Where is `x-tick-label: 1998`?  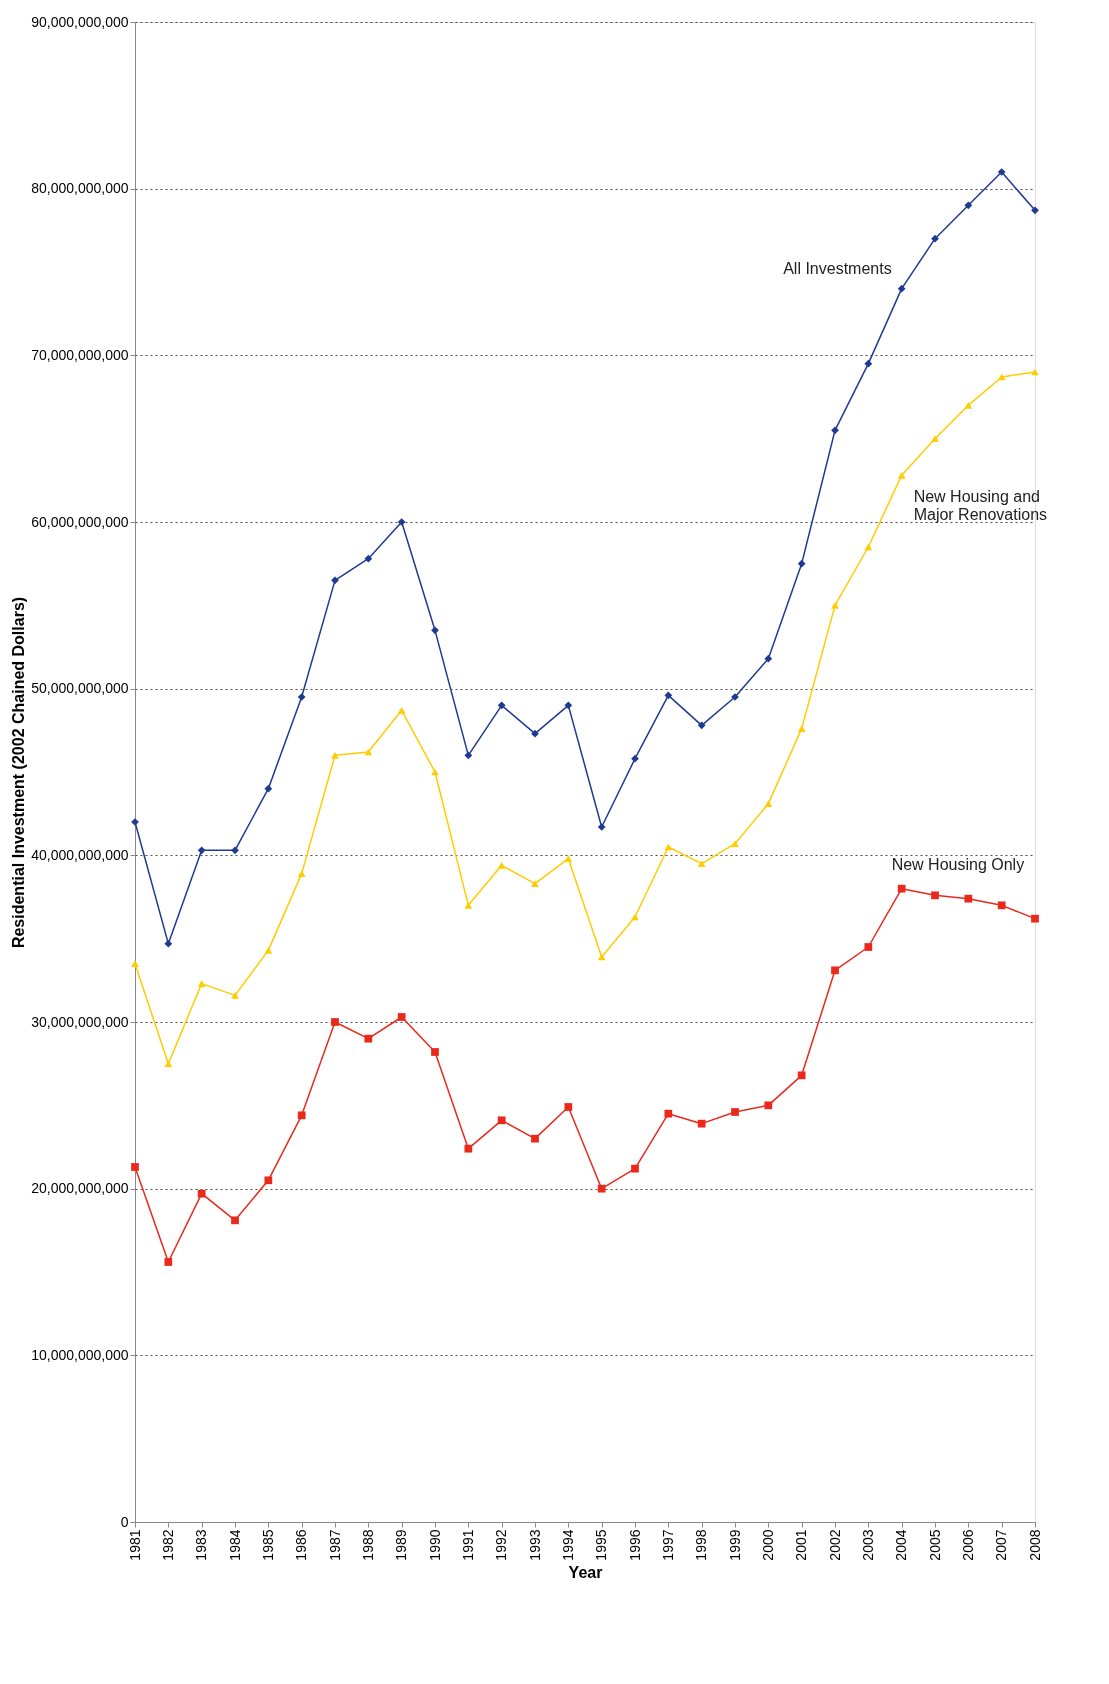
x-tick-label: 1998 is located at coordinates (701, 1545).